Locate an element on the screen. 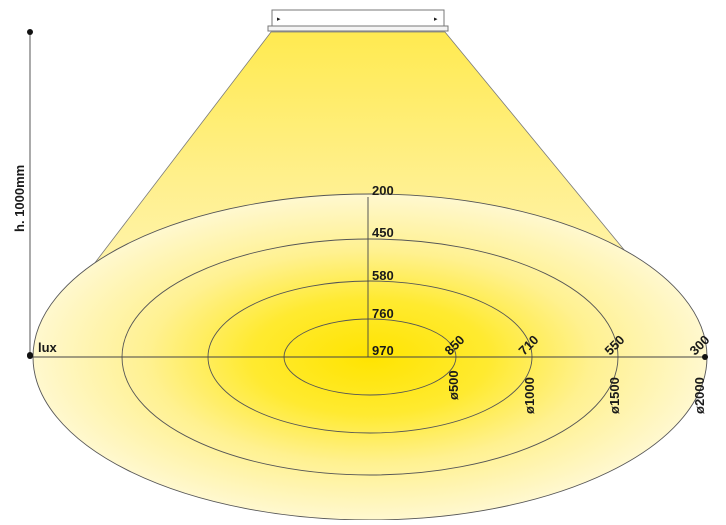 Image resolution: width=726 pixels, height=525 pixels. unit-label: lux is located at coordinates (48, 347).